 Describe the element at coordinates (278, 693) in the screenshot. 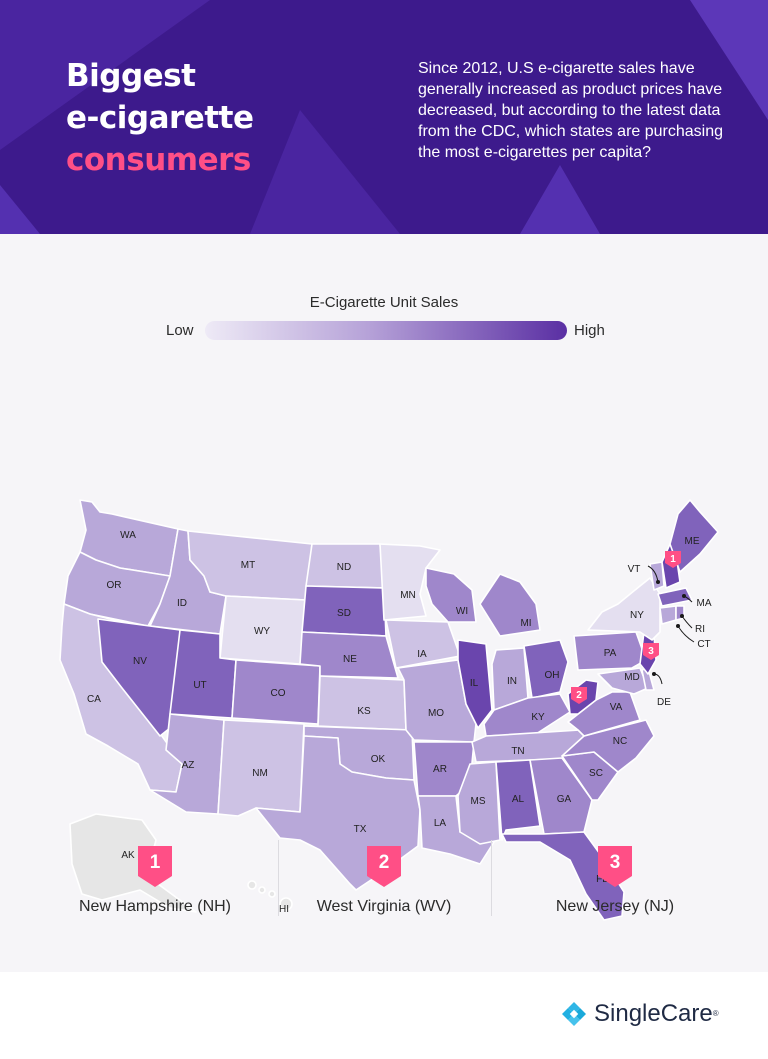

I see `label-co: CO` at that location.